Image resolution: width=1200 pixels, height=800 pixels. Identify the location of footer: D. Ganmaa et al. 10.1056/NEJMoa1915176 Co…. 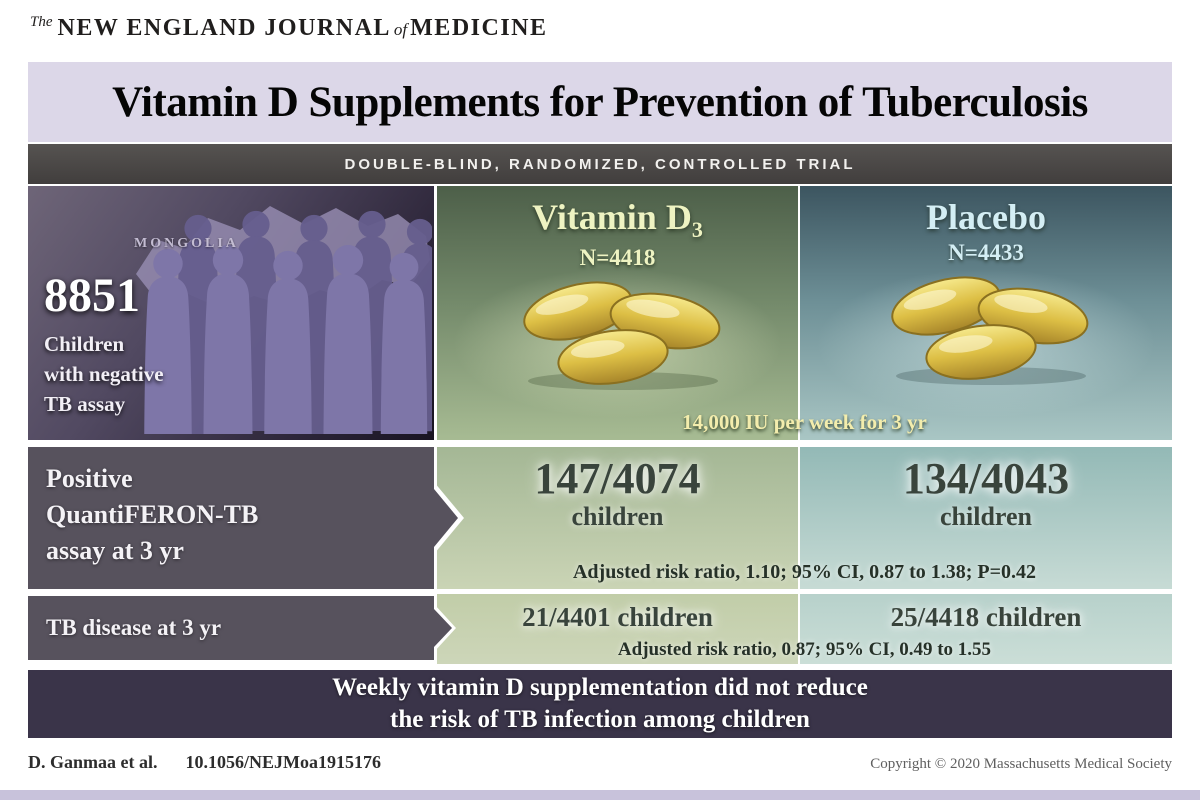
(600, 762).